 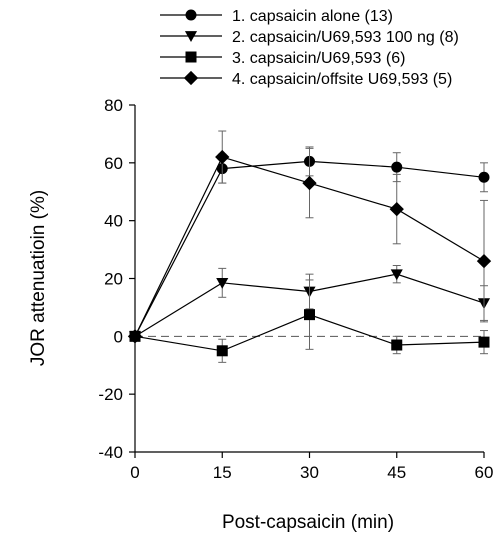 What do you see at coordinates (118, 336) in the screenshot?
I see `y-tick-label: 0` at bounding box center [118, 336].